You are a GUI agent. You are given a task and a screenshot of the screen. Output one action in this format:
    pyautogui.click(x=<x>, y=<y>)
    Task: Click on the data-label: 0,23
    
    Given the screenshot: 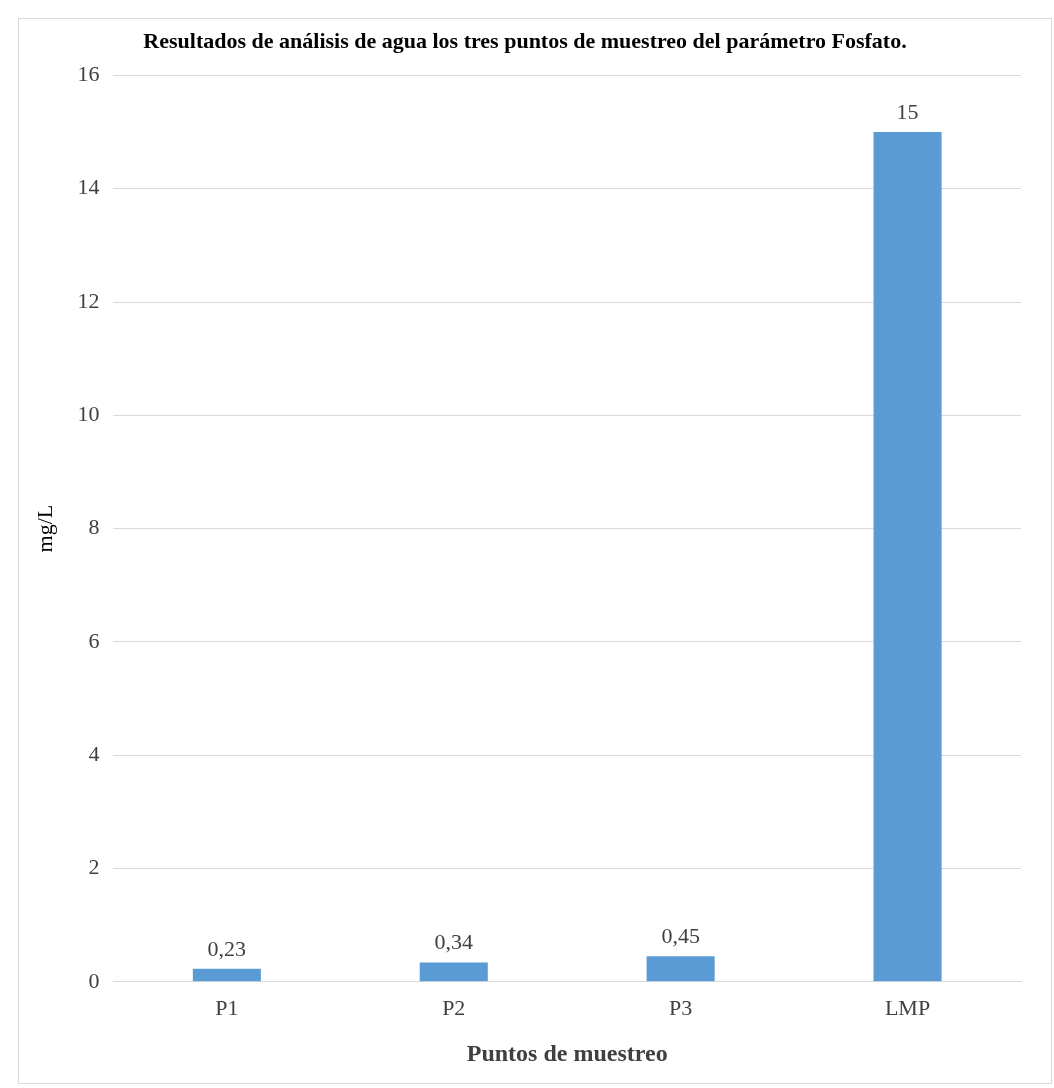 What is the action you would take?
    pyautogui.click(x=227, y=948)
    